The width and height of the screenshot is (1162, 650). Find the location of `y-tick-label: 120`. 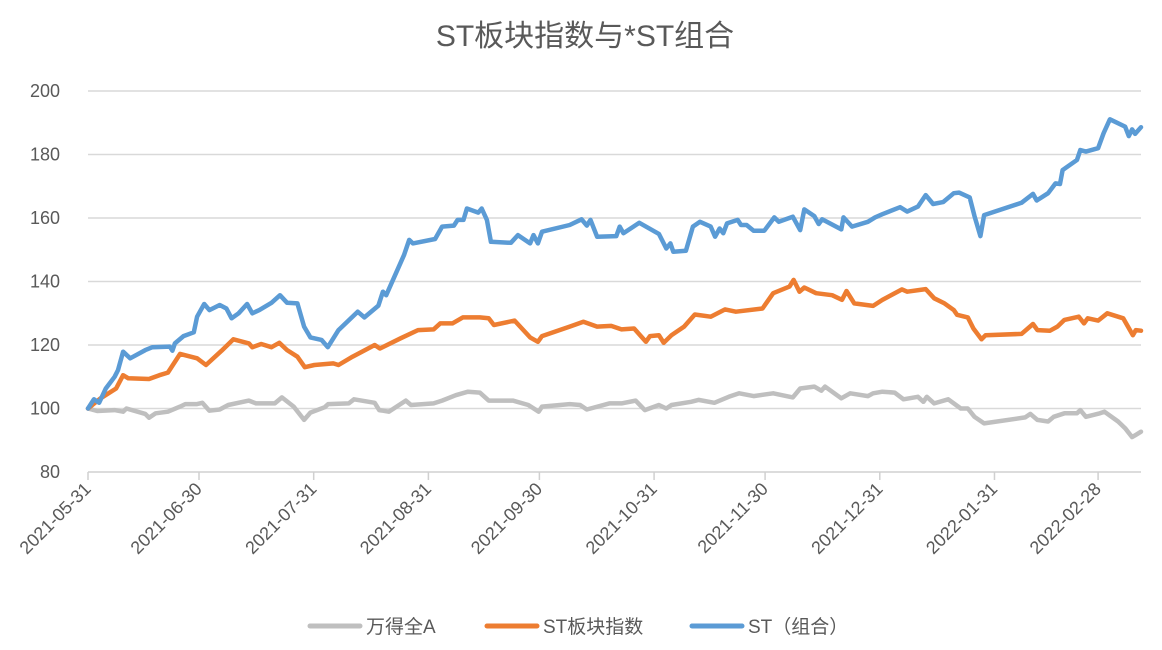

y-tick-label: 120 is located at coordinates (45, 345).